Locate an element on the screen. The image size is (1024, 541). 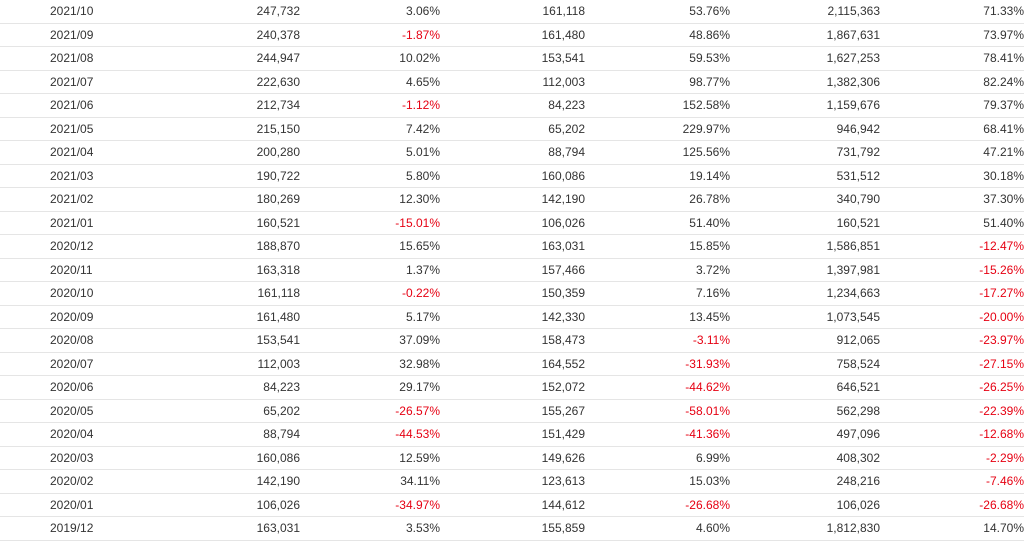
change-b-cell: -3.11% is located at coordinates (657, 340).